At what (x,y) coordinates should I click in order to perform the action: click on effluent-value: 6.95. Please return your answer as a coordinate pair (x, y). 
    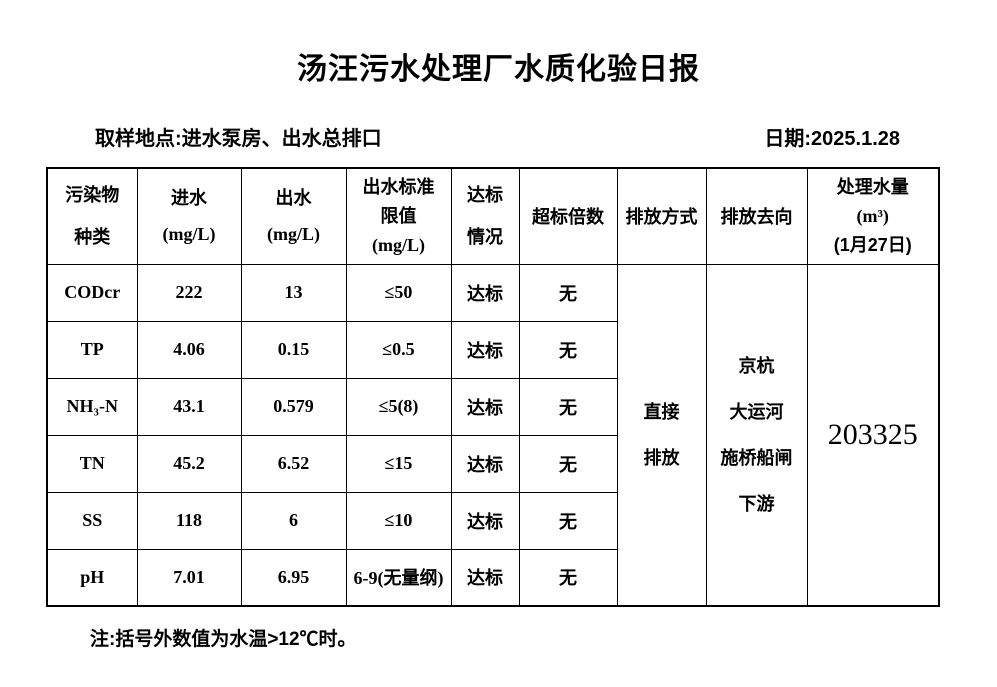
    Looking at the image, I should click on (293, 577).